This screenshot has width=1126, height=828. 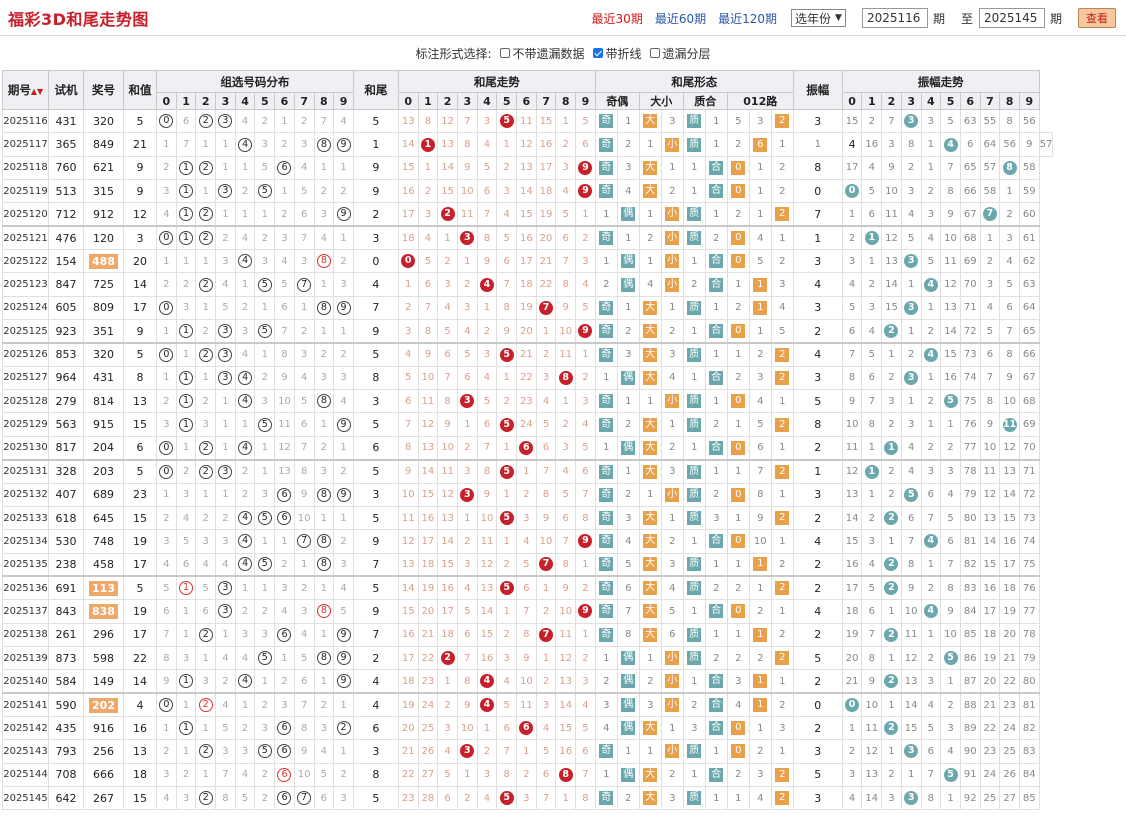 I want to click on form-cell: 质, so click(x=694, y=121).